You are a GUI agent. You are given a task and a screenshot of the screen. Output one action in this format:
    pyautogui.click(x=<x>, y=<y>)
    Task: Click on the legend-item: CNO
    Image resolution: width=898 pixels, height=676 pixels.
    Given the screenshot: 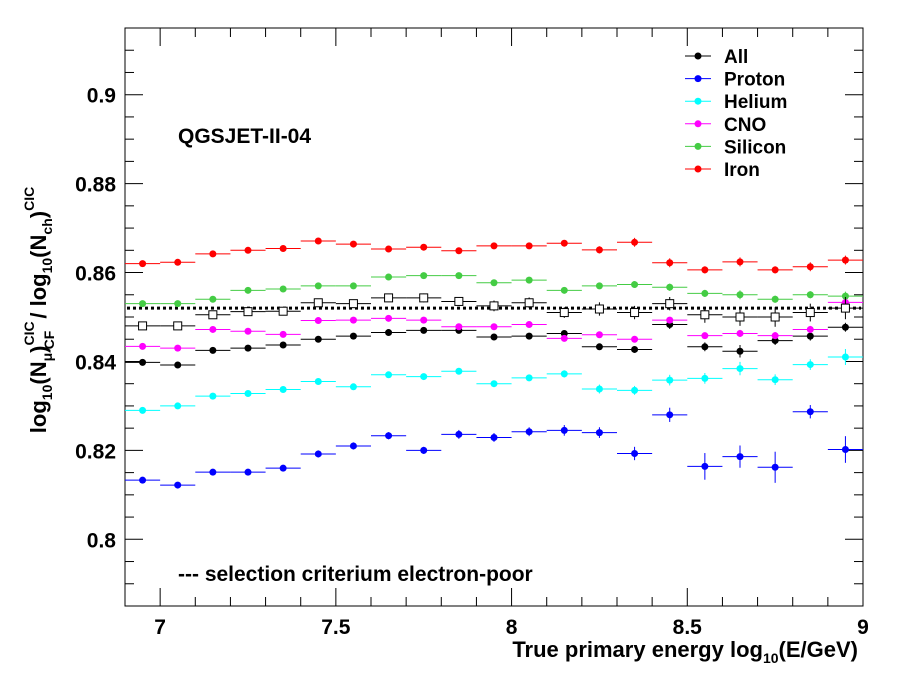 What is the action you would take?
    pyautogui.click(x=725, y=125)
    